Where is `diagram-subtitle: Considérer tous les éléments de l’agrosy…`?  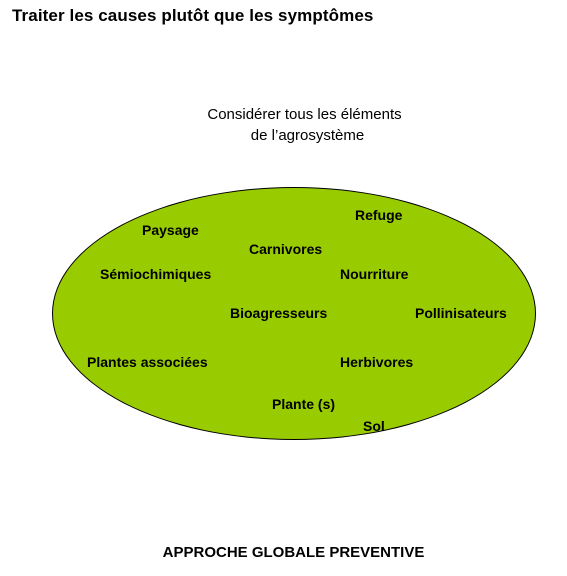 diagram-subtitle: Considérer tous les éléments de l’agrosy… is located at coordinates (283, 125).